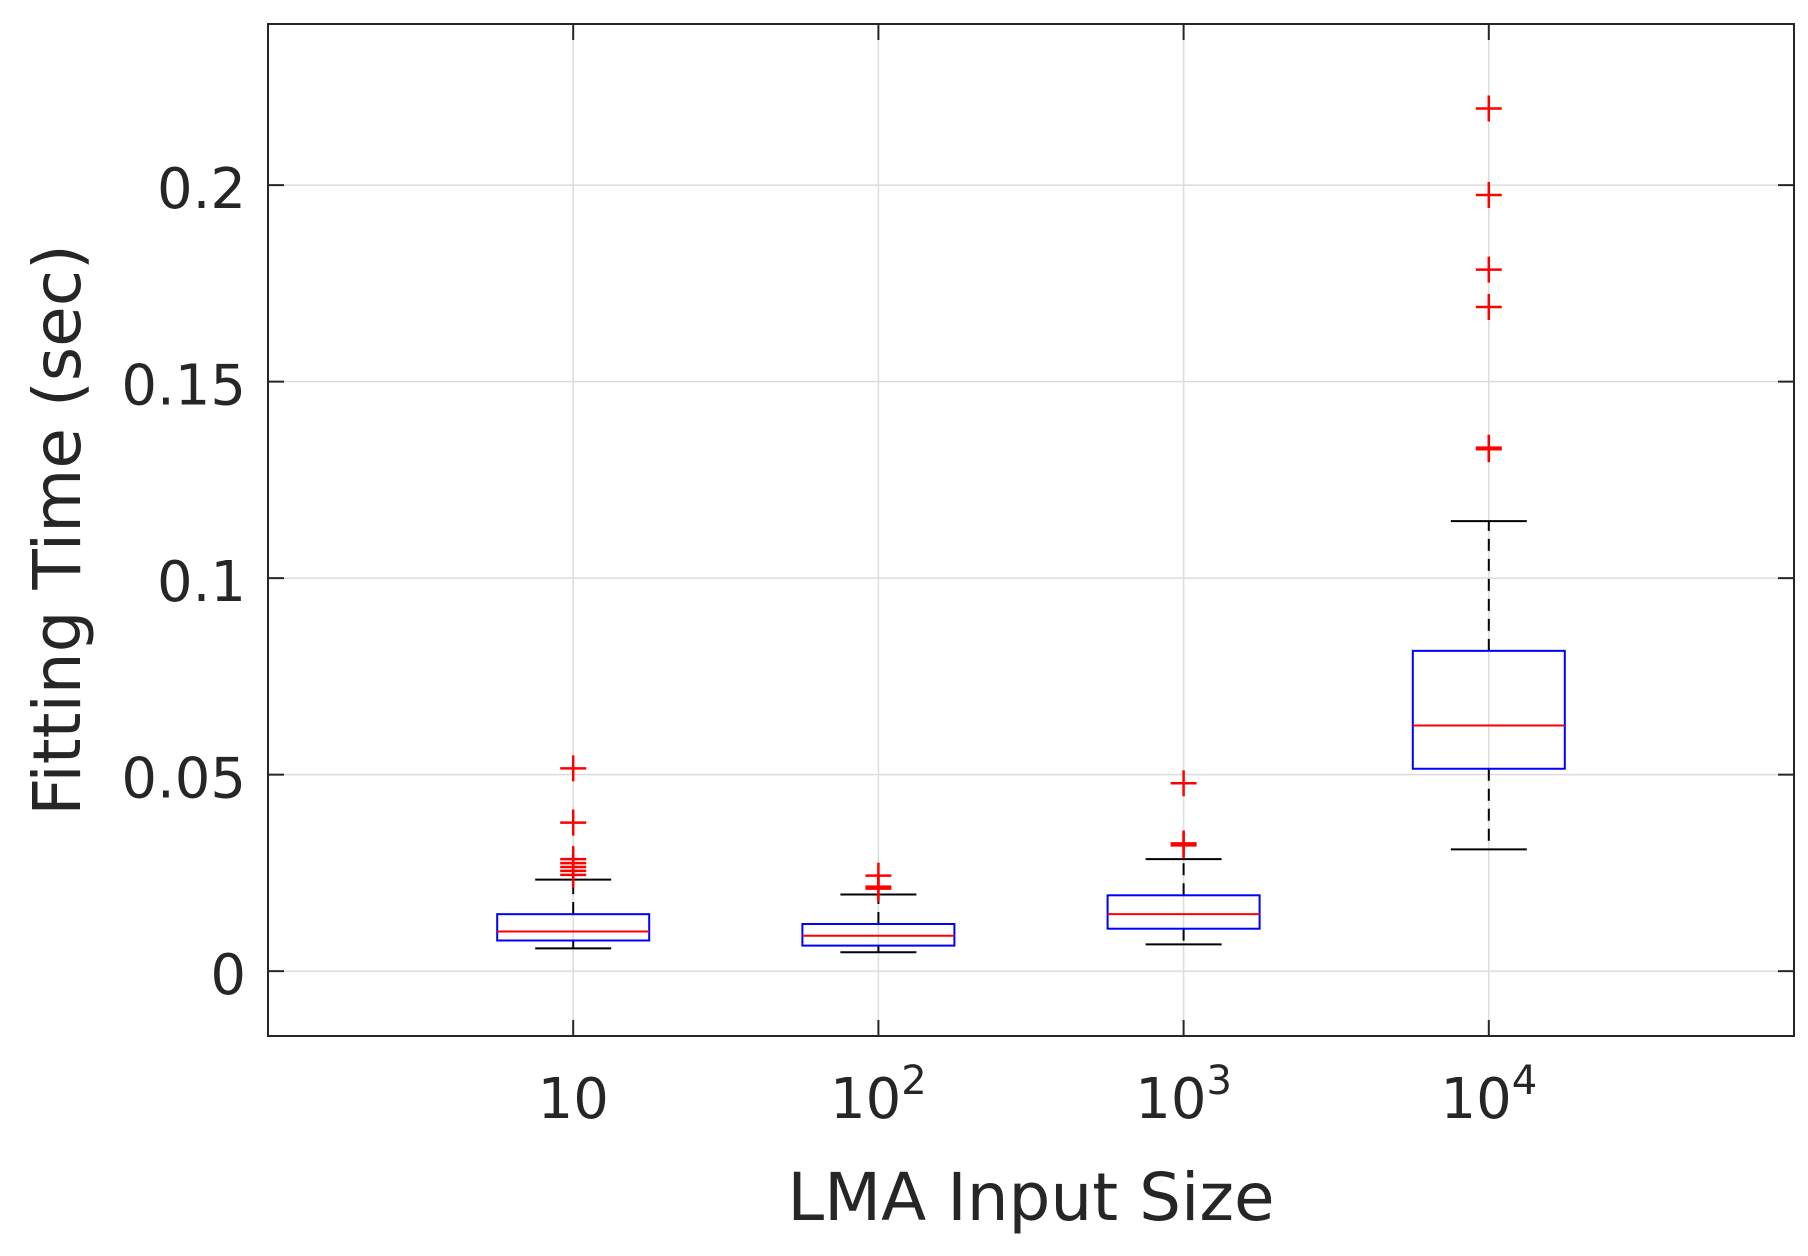 This screenshot has width=1808, height=1256. I want to click on y-tick-label: 0.1, so click(201, 582).